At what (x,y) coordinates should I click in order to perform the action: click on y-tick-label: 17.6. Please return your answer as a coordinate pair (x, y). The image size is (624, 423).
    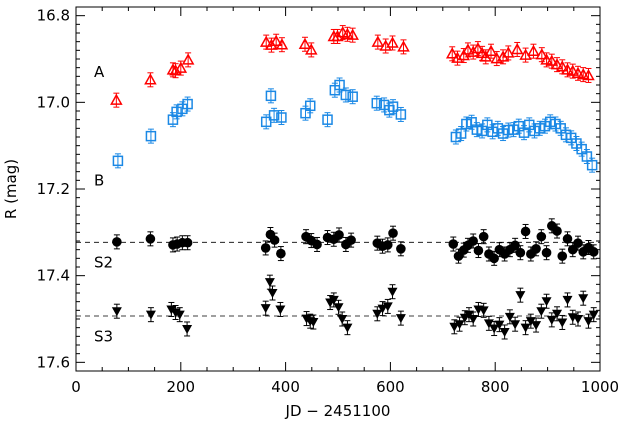
    Looking at the image, I should click on (53, 362).